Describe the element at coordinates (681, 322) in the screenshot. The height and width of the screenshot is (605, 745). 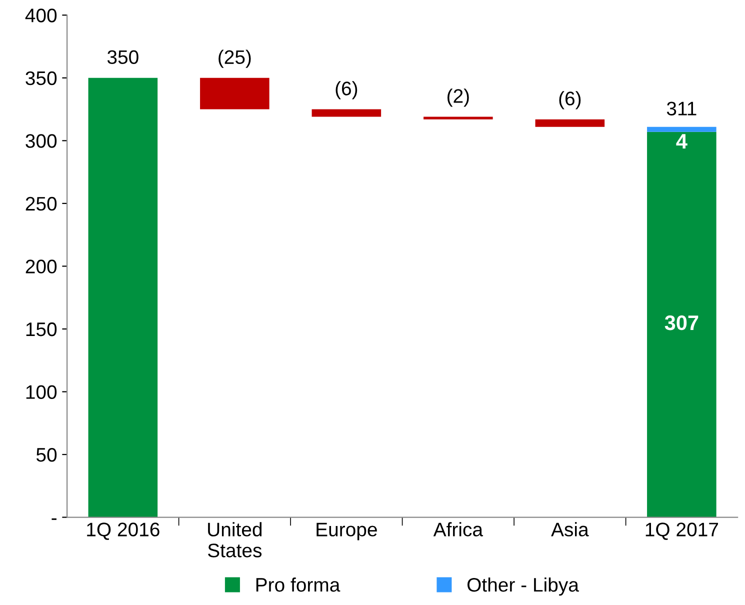
I see `data-label: 307` at that location.